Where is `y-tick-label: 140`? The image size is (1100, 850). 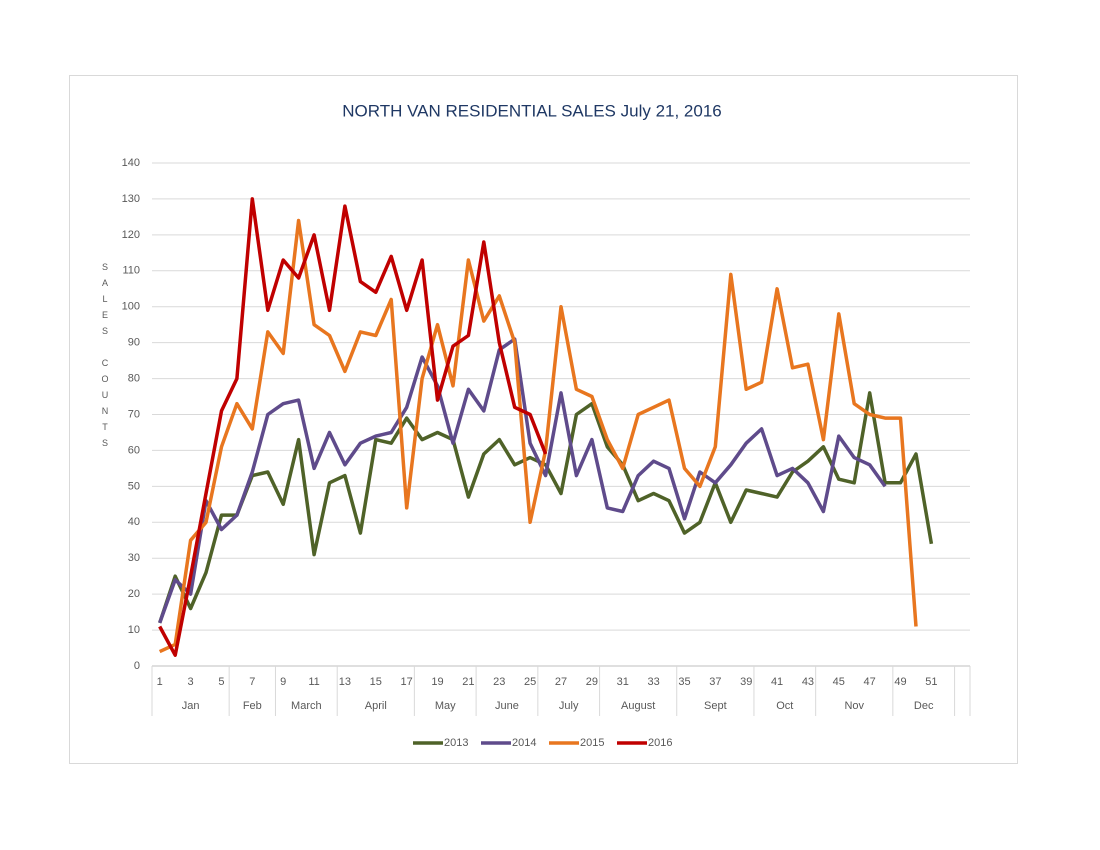
y-tick-label: 140 is located at coordinates (131, 163).